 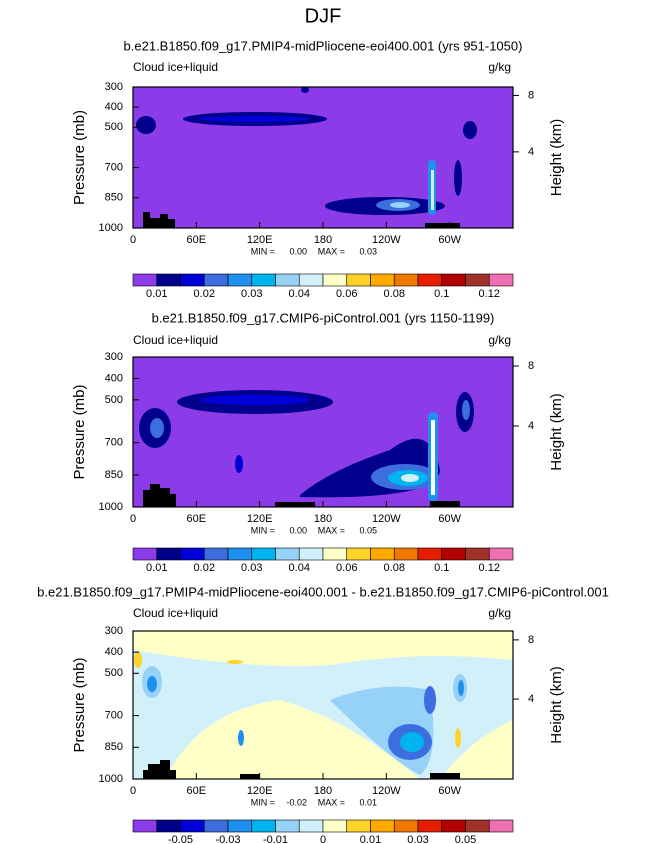 What do you see at coordinates (465, 839) in the screenshot?
I see `colorbar-label: 0.05` at bounding box center [465, 839].